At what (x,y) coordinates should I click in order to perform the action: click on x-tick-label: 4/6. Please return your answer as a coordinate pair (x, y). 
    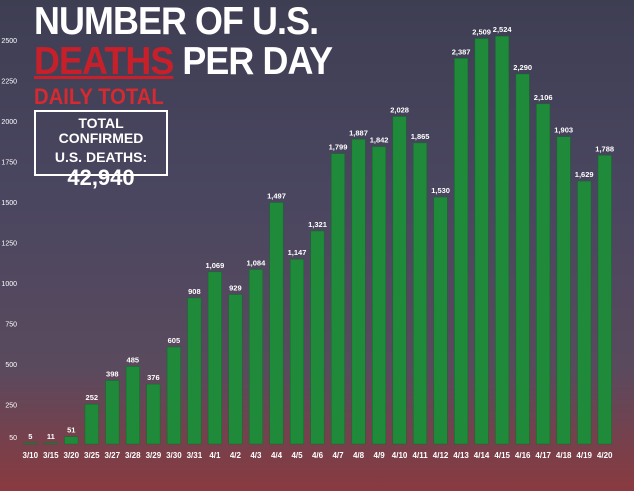
    Looking at the image, I should click on (318, 455).